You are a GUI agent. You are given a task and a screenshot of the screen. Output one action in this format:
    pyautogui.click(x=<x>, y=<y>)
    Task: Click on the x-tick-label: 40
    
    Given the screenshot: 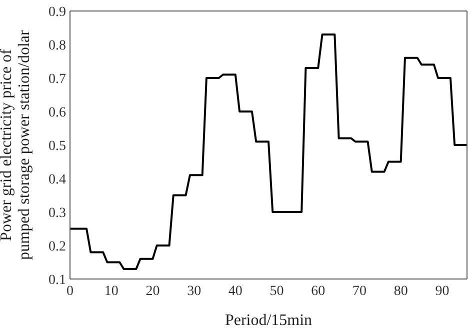 What is the action you would take?
    pyautogui.click(x=235, y=291)
    